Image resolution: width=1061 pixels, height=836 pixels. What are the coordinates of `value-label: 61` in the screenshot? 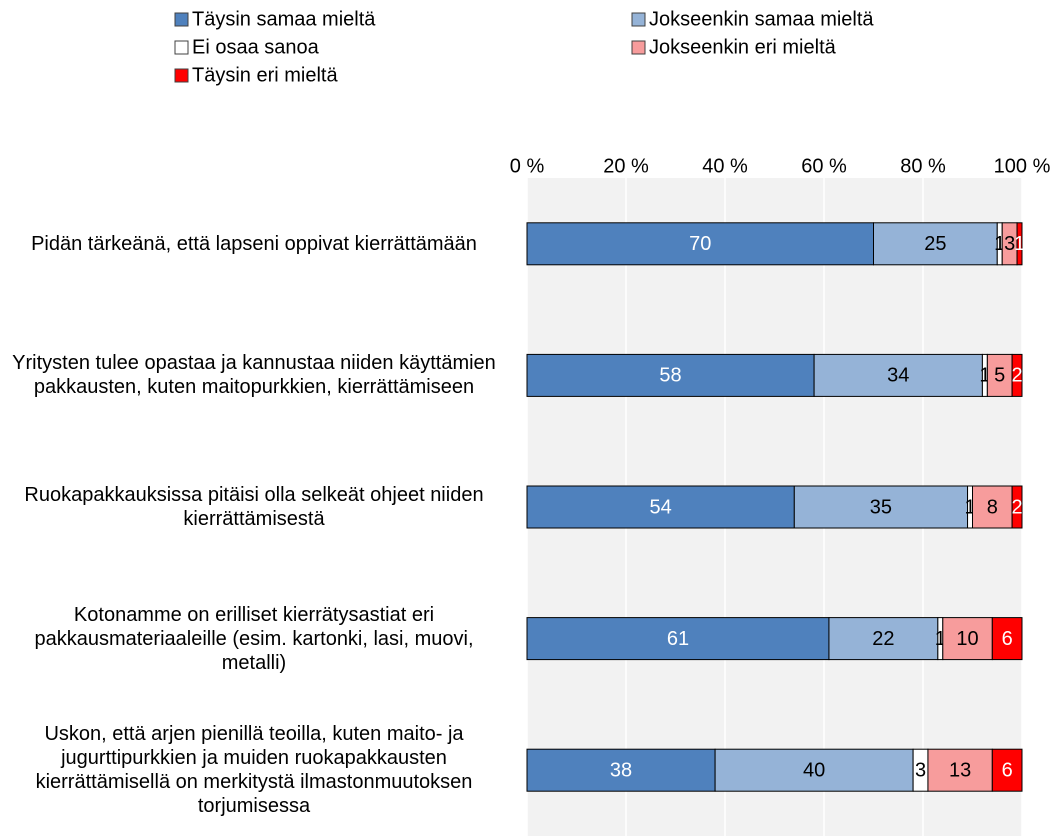 It's located at (678, 639).